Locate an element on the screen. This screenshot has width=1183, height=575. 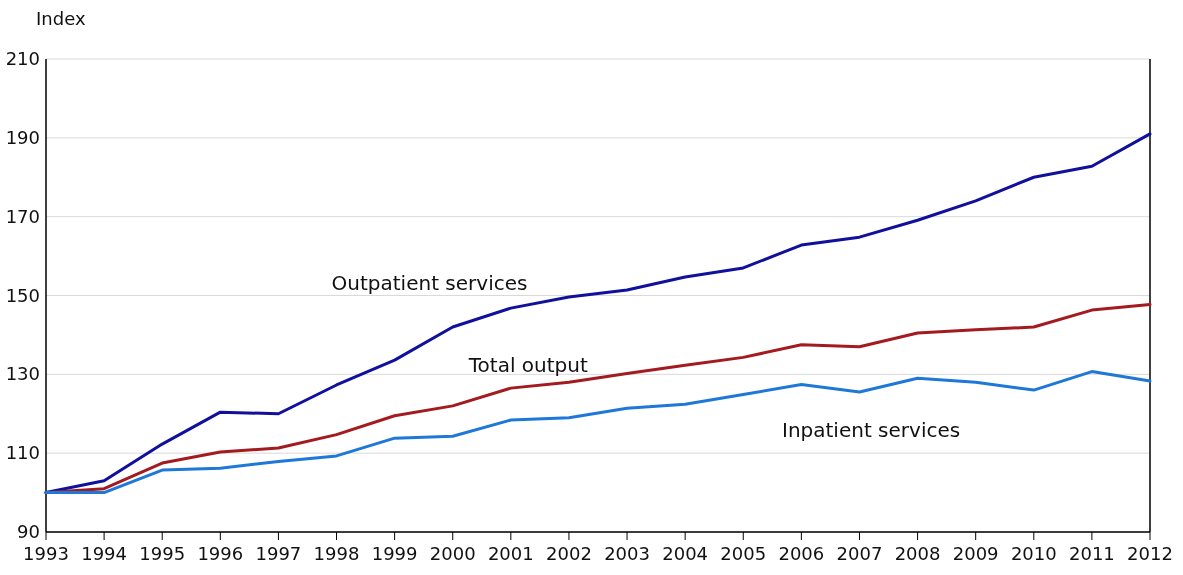
x-tick-label: 2006 is located at coordinates (801, 553).